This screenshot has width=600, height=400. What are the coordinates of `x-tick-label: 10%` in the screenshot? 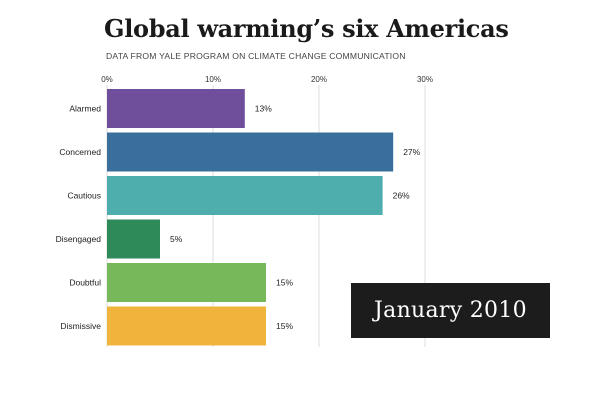 It's located at (213, 79).